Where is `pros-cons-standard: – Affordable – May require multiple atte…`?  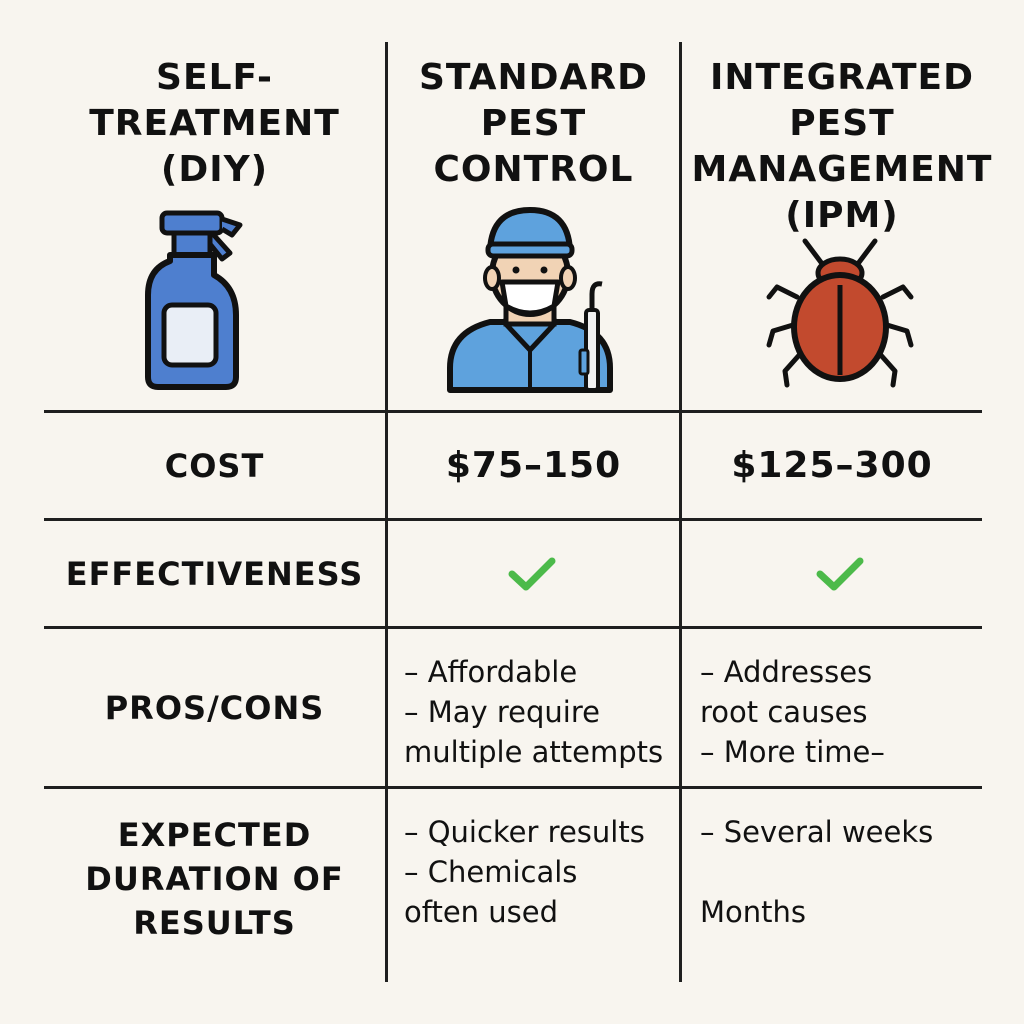 pros-cons-standard: – Affordable – May require multiple atte… is located at coordinates (534, 712).